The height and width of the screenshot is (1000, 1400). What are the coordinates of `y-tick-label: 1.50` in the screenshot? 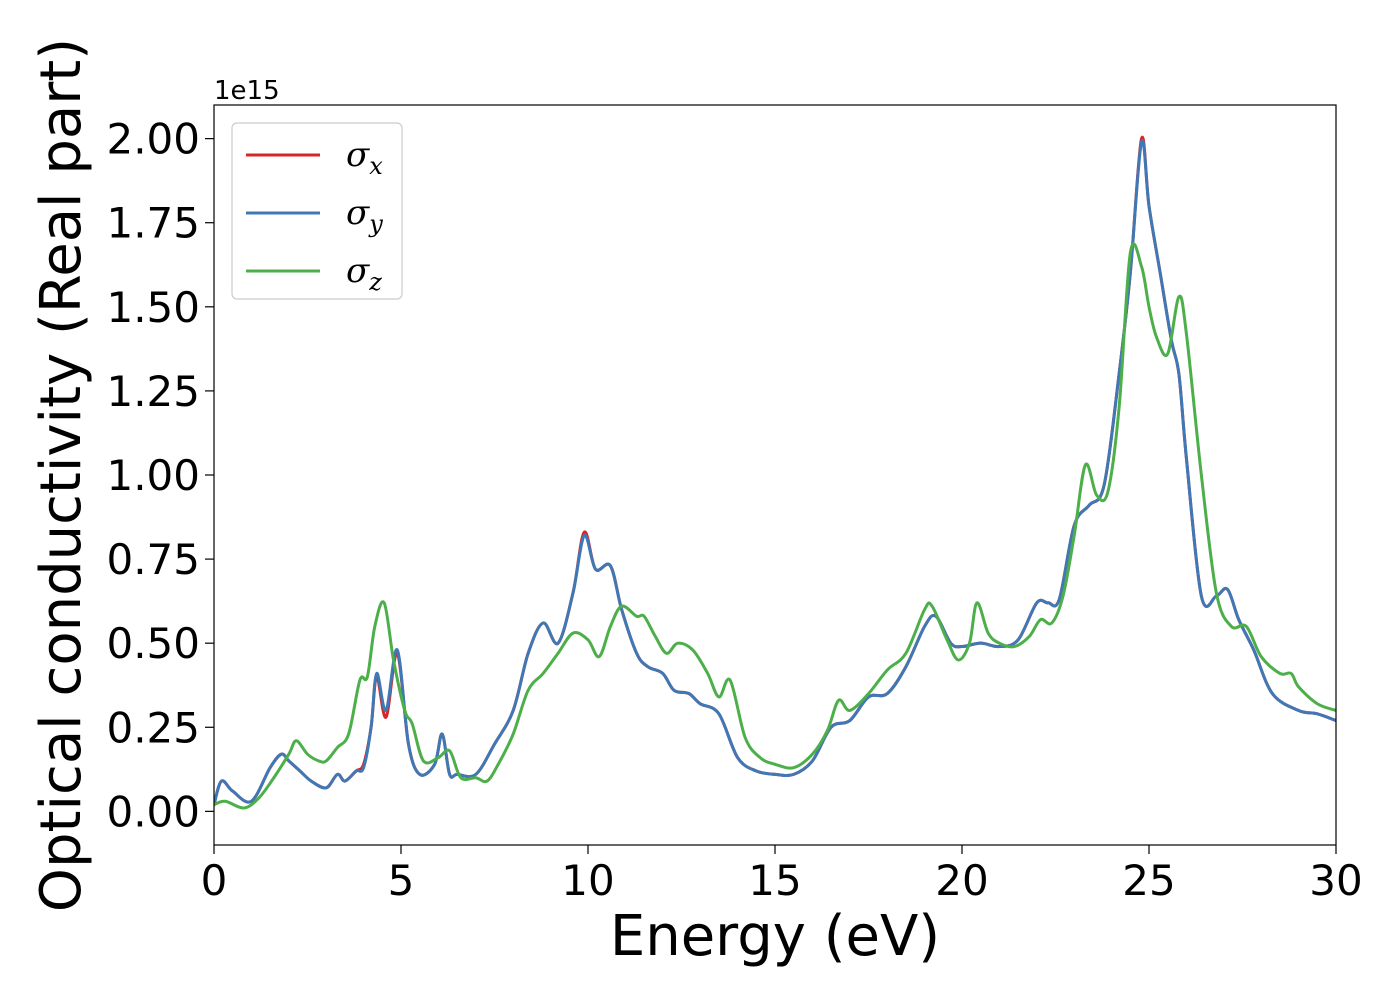 It's located at (153, 307).